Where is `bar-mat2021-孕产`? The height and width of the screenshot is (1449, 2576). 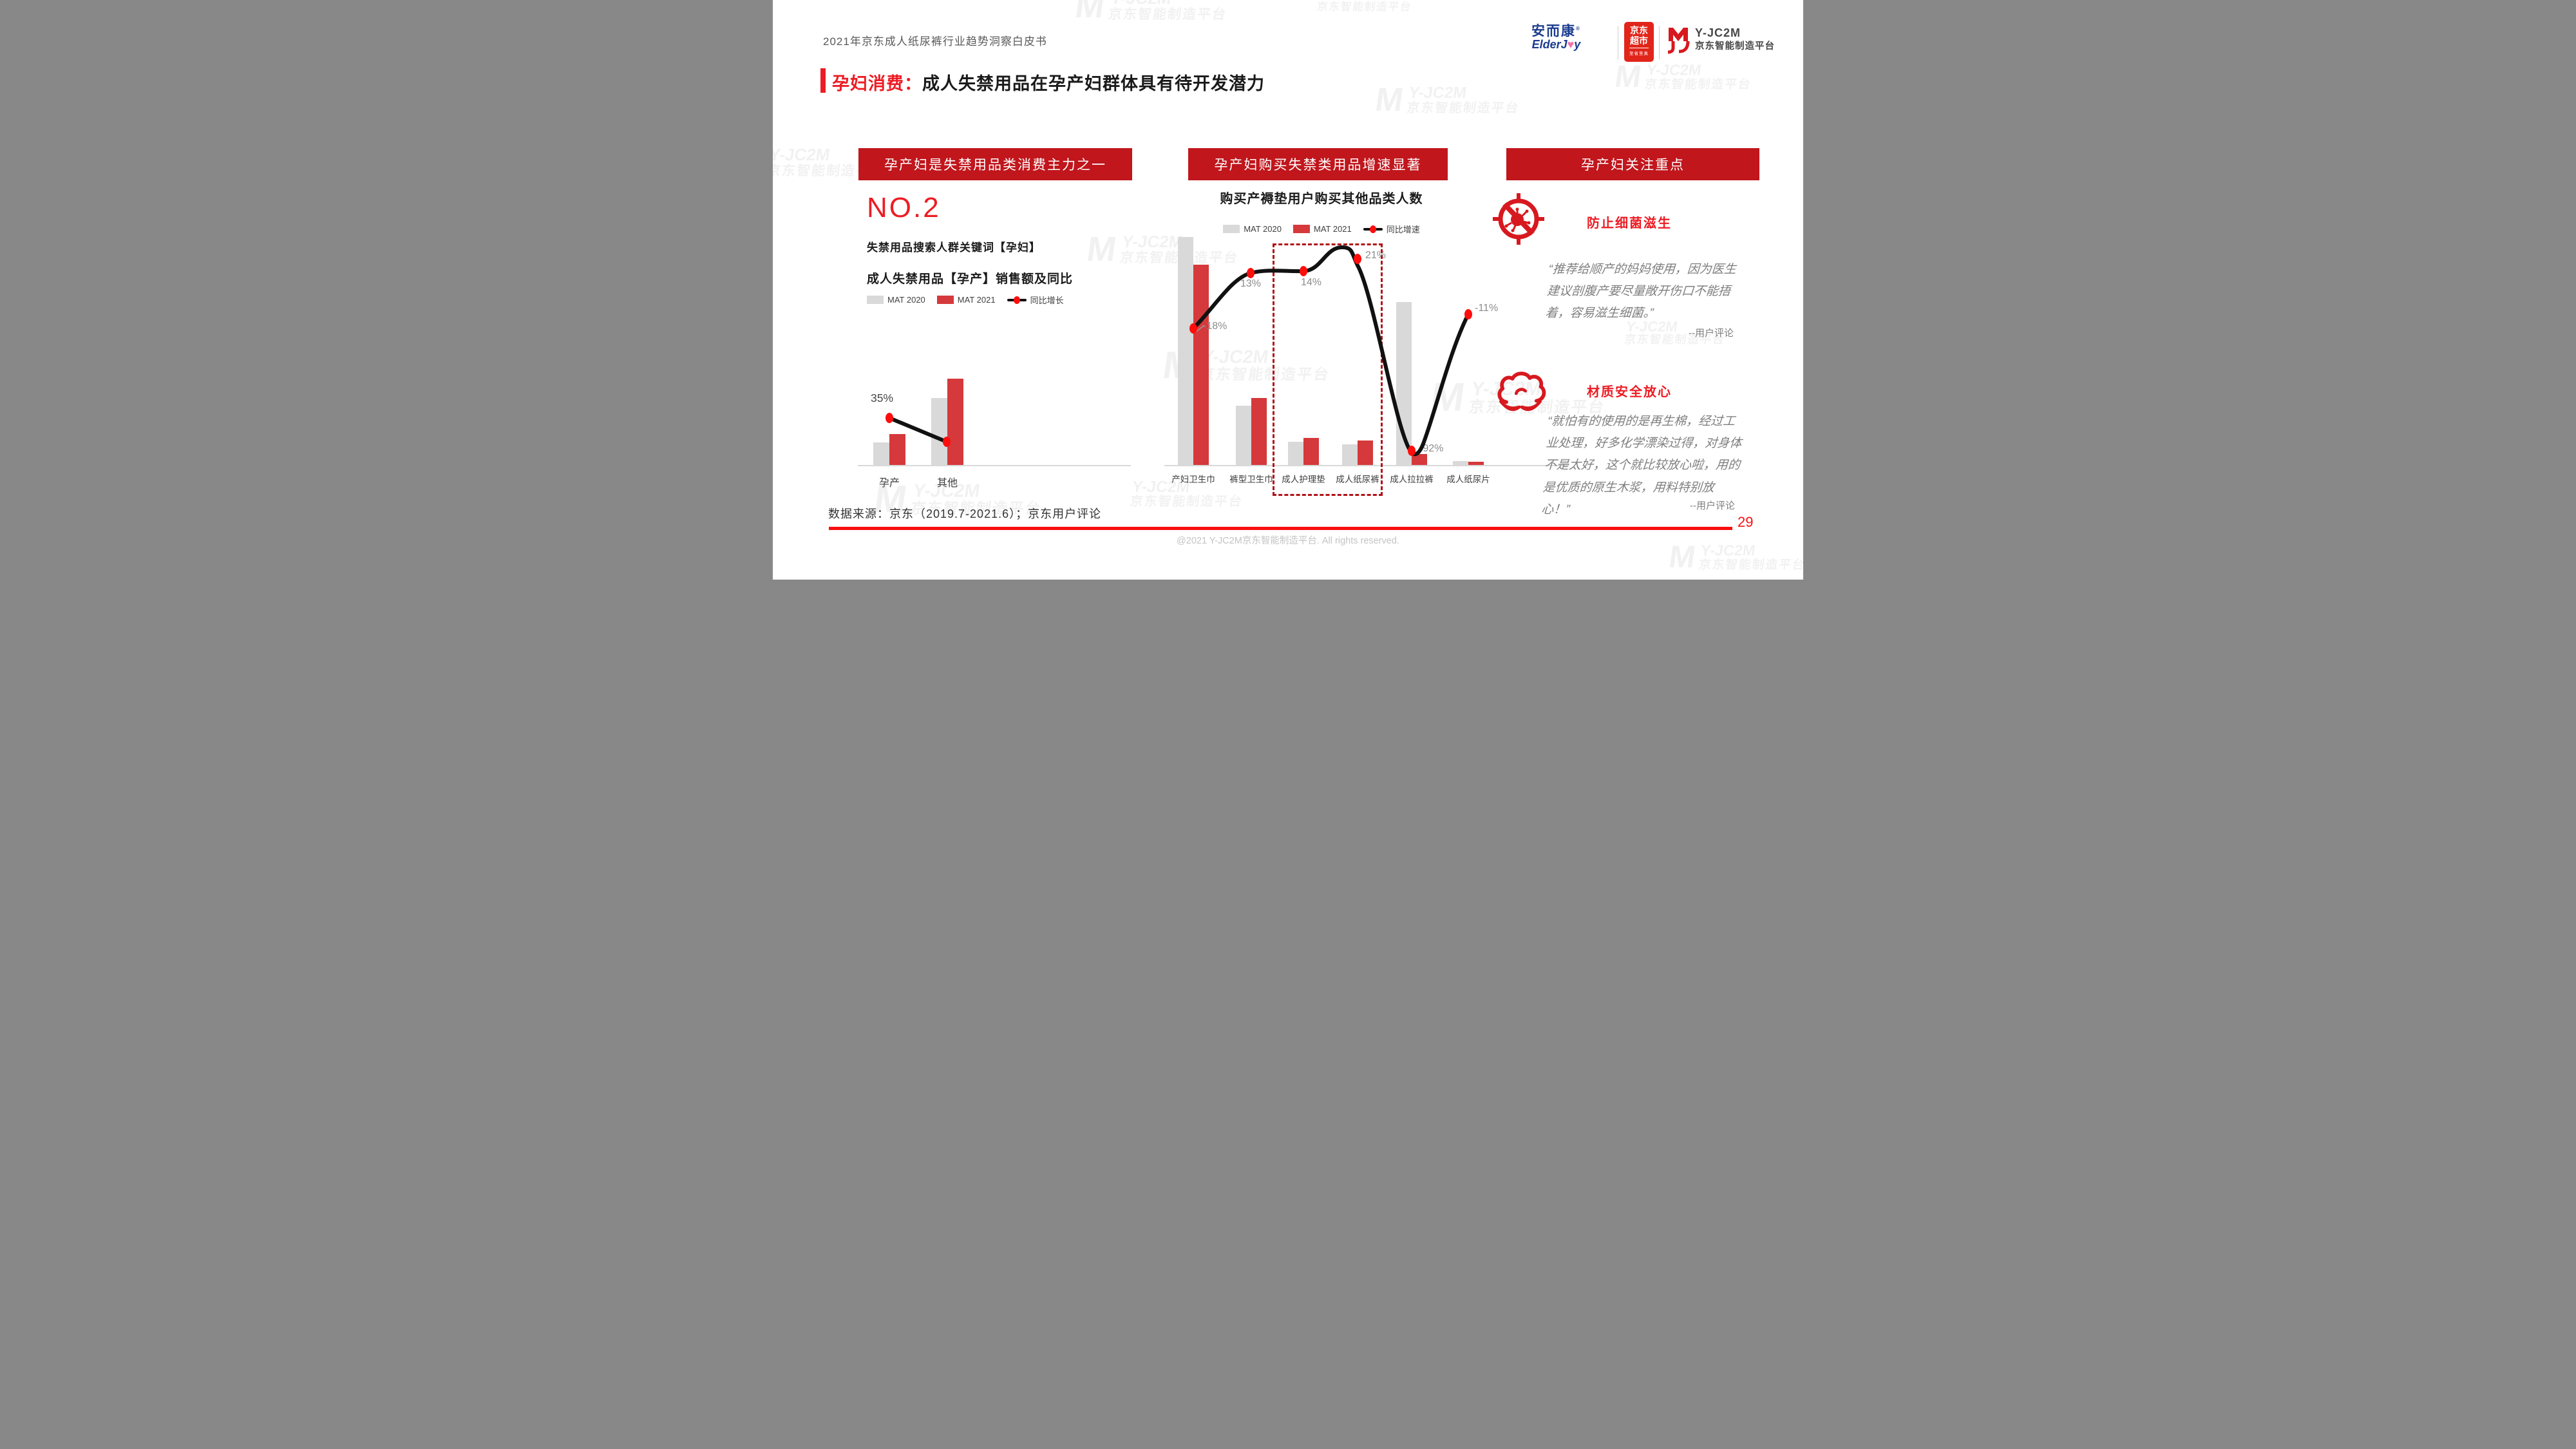 bar-mat2021-孕产 is located at coordinates (897, 449).